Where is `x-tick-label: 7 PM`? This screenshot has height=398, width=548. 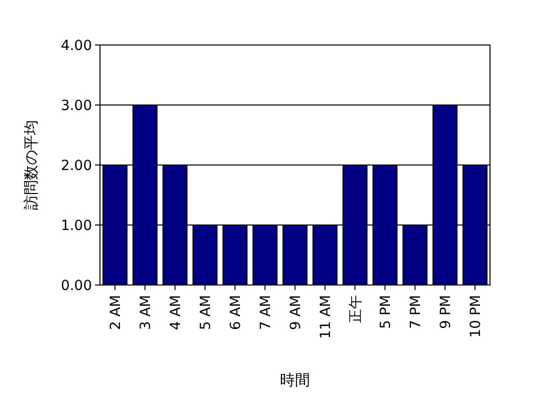
x-tick-label: 7 PM is located at coordinates (416, 312).